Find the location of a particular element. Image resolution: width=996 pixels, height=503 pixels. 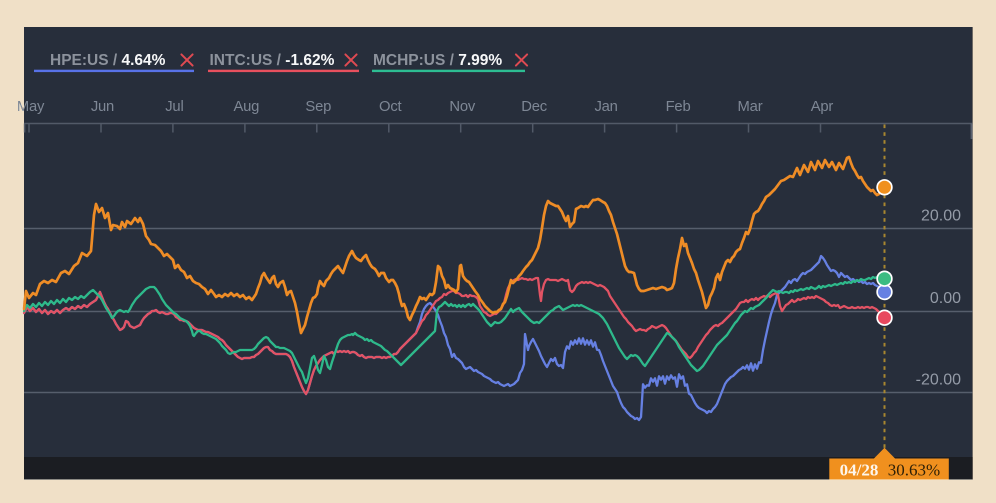

svg-text: HPE:US / 4.64% is located at coordinates (108, 60).